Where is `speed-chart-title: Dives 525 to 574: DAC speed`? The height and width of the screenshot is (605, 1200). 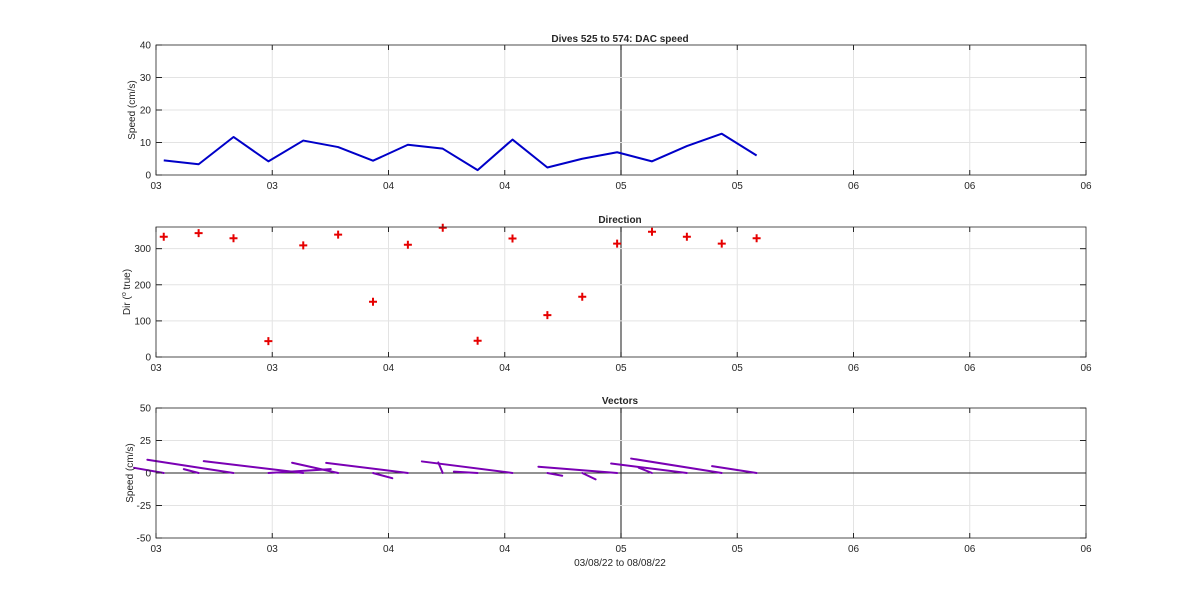
speed-chart-title: Dives 525 to 574: DAC speed is located at coordinates (619, 39).